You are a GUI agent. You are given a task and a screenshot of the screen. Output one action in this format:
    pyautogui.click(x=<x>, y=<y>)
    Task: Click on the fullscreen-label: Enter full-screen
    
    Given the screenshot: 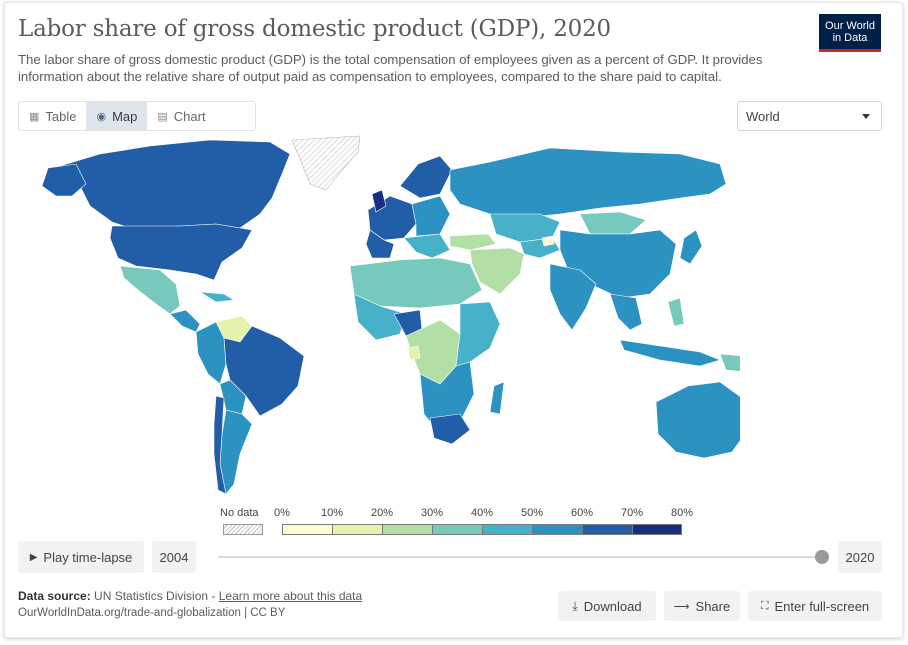 What is the action you would take?
    pyautogui.click(x=822, y=606)
    